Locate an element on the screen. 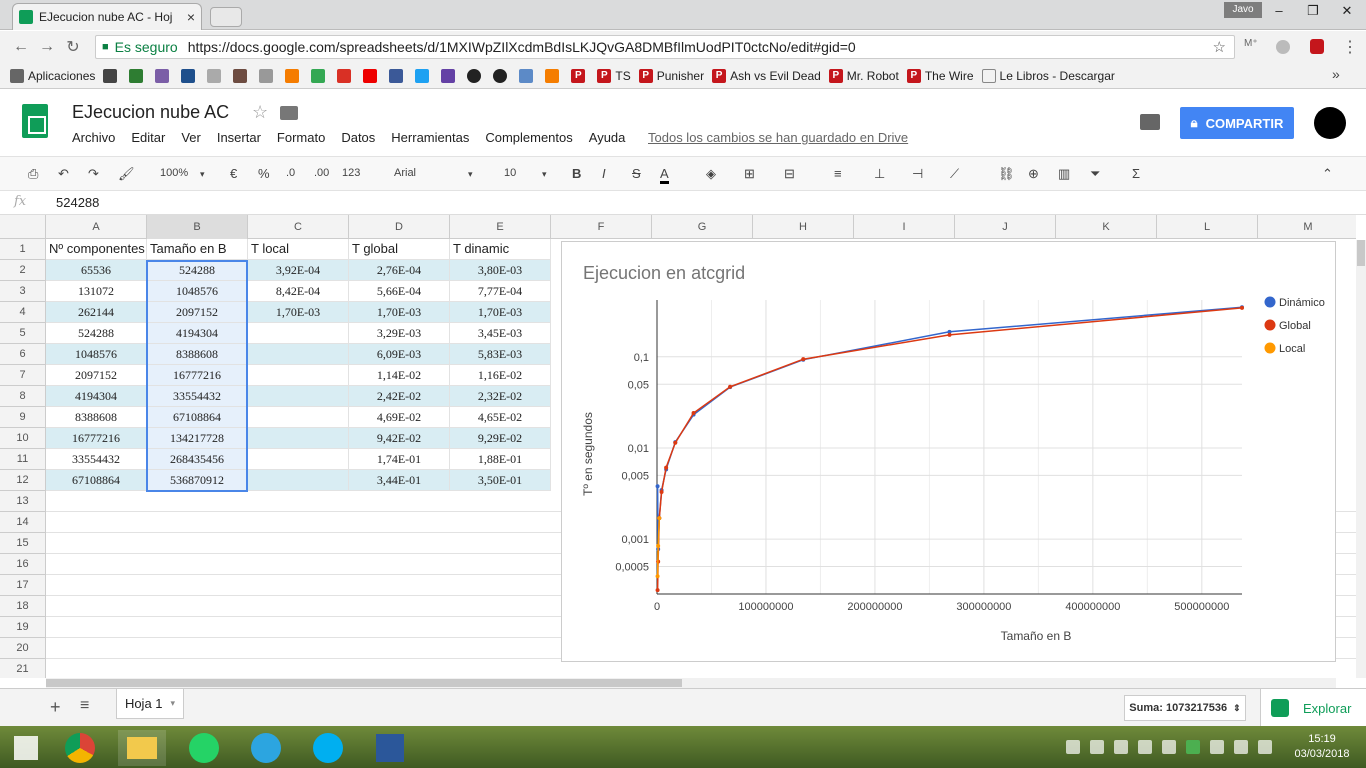 The image size is (1366, 768). table-cell: 1,14E-02 is located at coordinates (399, 375).